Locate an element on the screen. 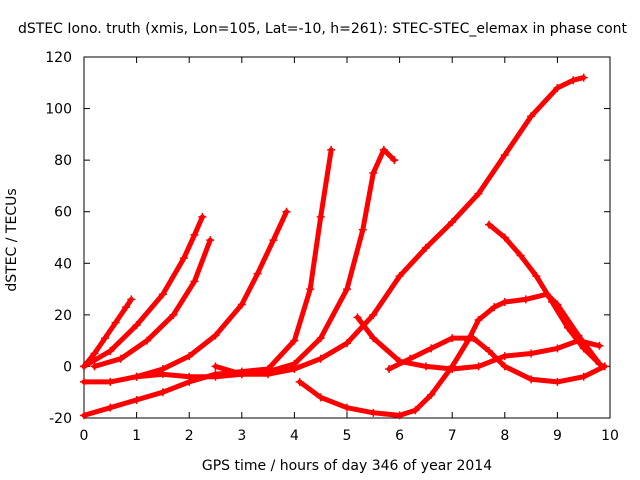  x-tick-label: 4 is located at coordinates (294, 436).